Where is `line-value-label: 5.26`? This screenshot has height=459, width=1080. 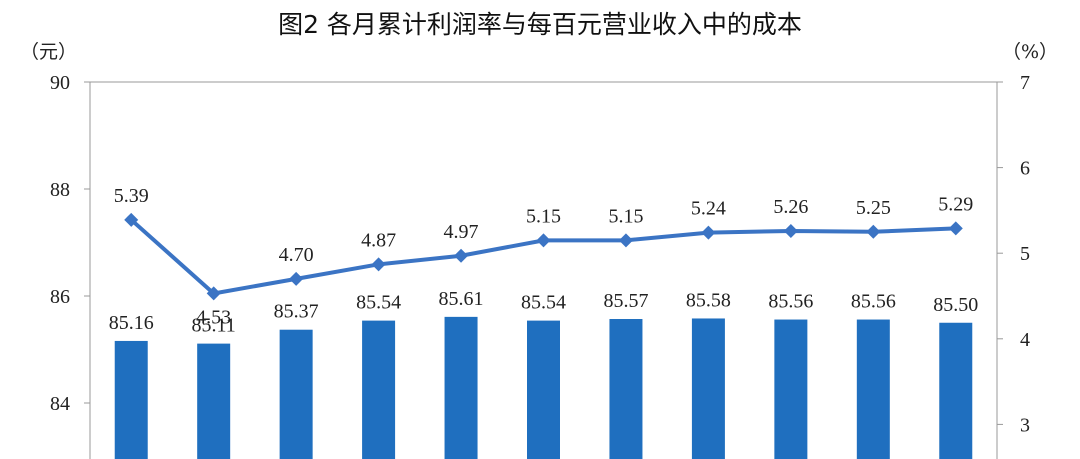
line-value-label: 5.26 is located at coordinates (790, 207).